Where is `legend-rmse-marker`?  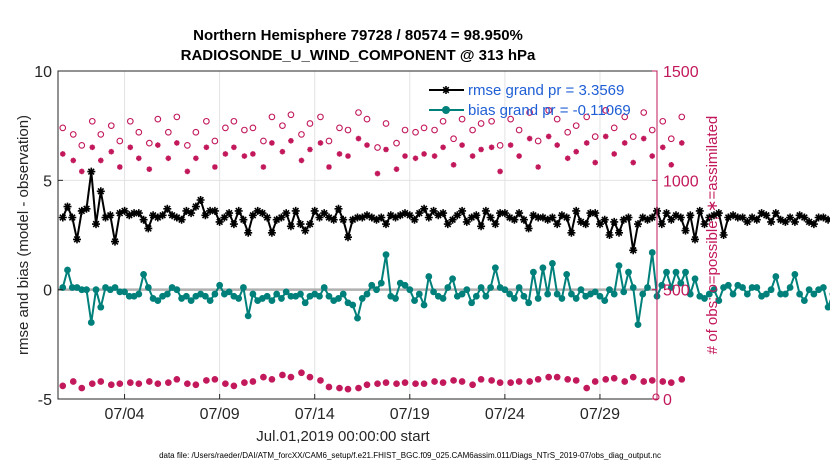
legend-rmse-marker is located at coordinates (446, 90).